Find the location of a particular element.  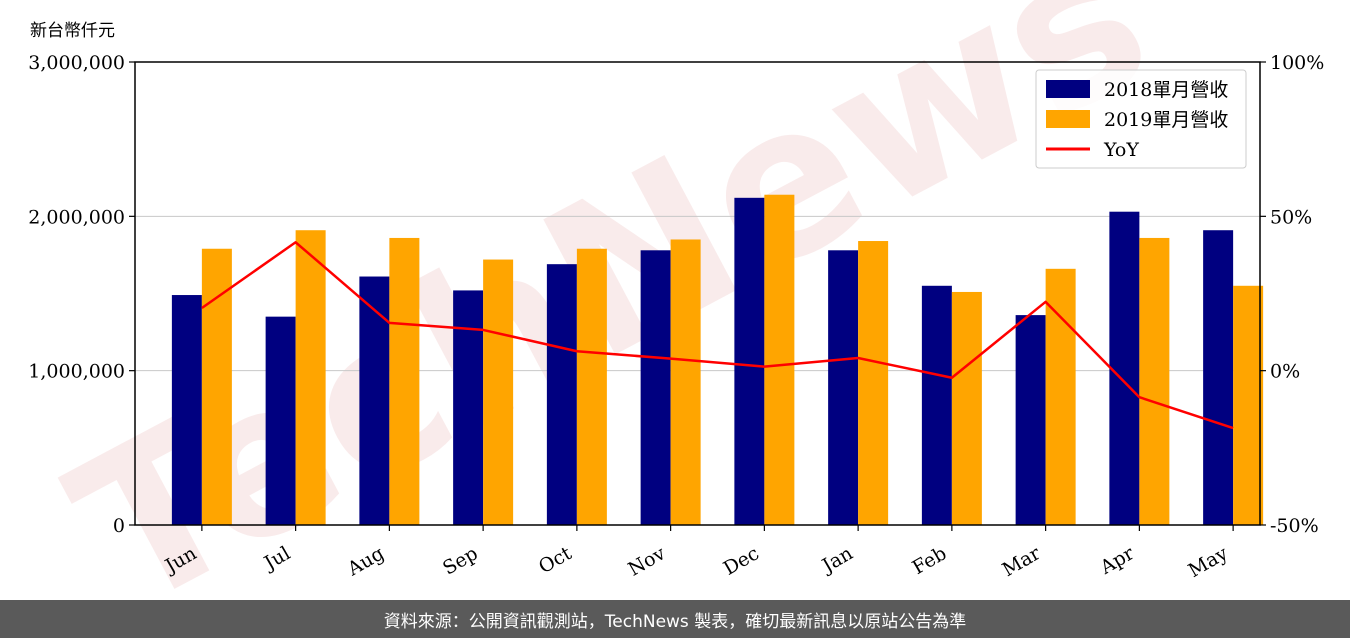

bar-2018-sep is located at coordinates (468, 407).